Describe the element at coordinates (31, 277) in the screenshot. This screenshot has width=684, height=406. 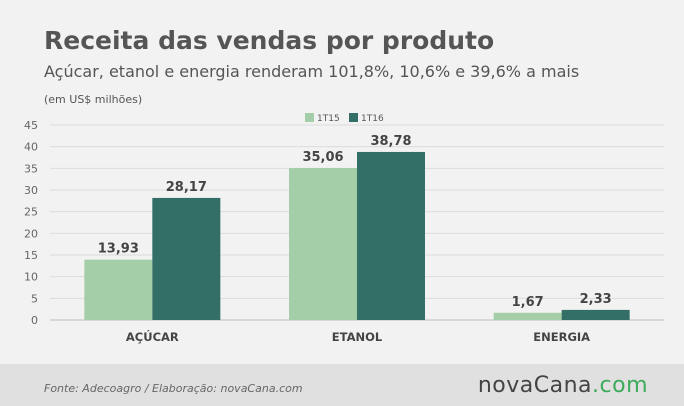
I see `y-tick-label: 10` at that location.